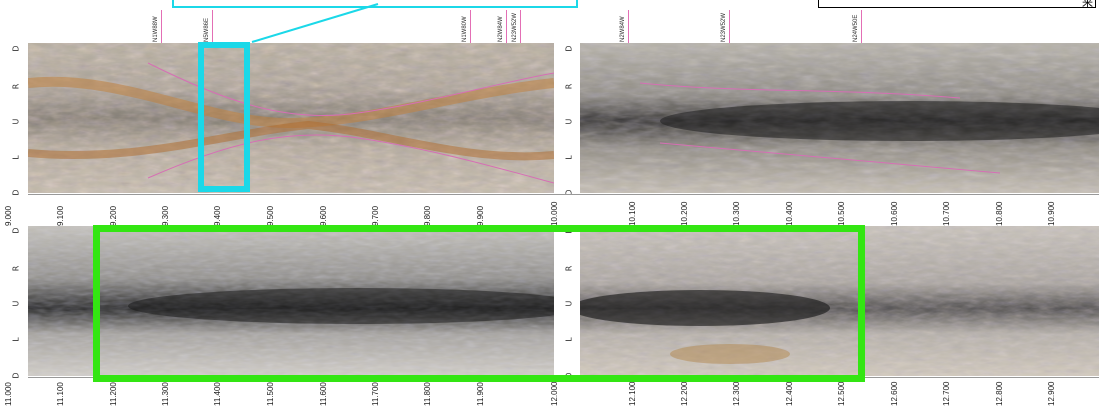 Image resolution: width=1099 pixels, height=406 pixels. Describe the element at coordinates (946, 213) in the screenshot. I see `depth-tick-label: 10.700` at that location.